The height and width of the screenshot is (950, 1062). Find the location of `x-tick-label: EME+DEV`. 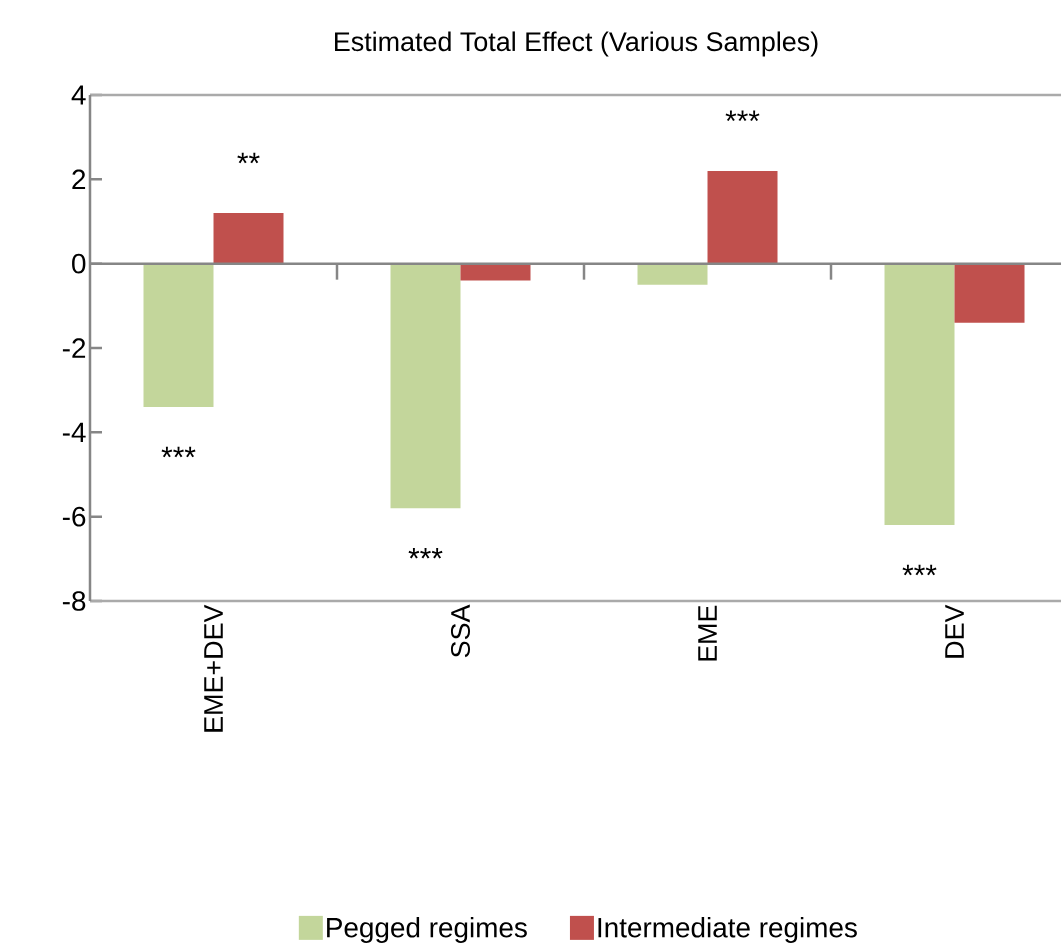

x-tick-label: EME+DEV is located at coordinates (213, 668).